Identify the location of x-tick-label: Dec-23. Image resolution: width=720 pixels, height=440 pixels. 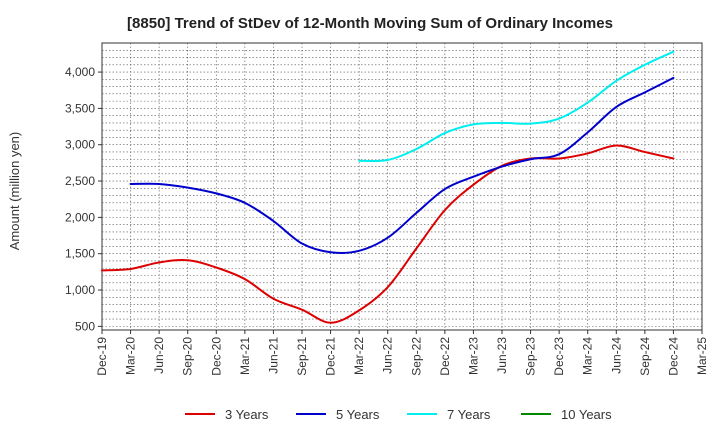
(559, 356).